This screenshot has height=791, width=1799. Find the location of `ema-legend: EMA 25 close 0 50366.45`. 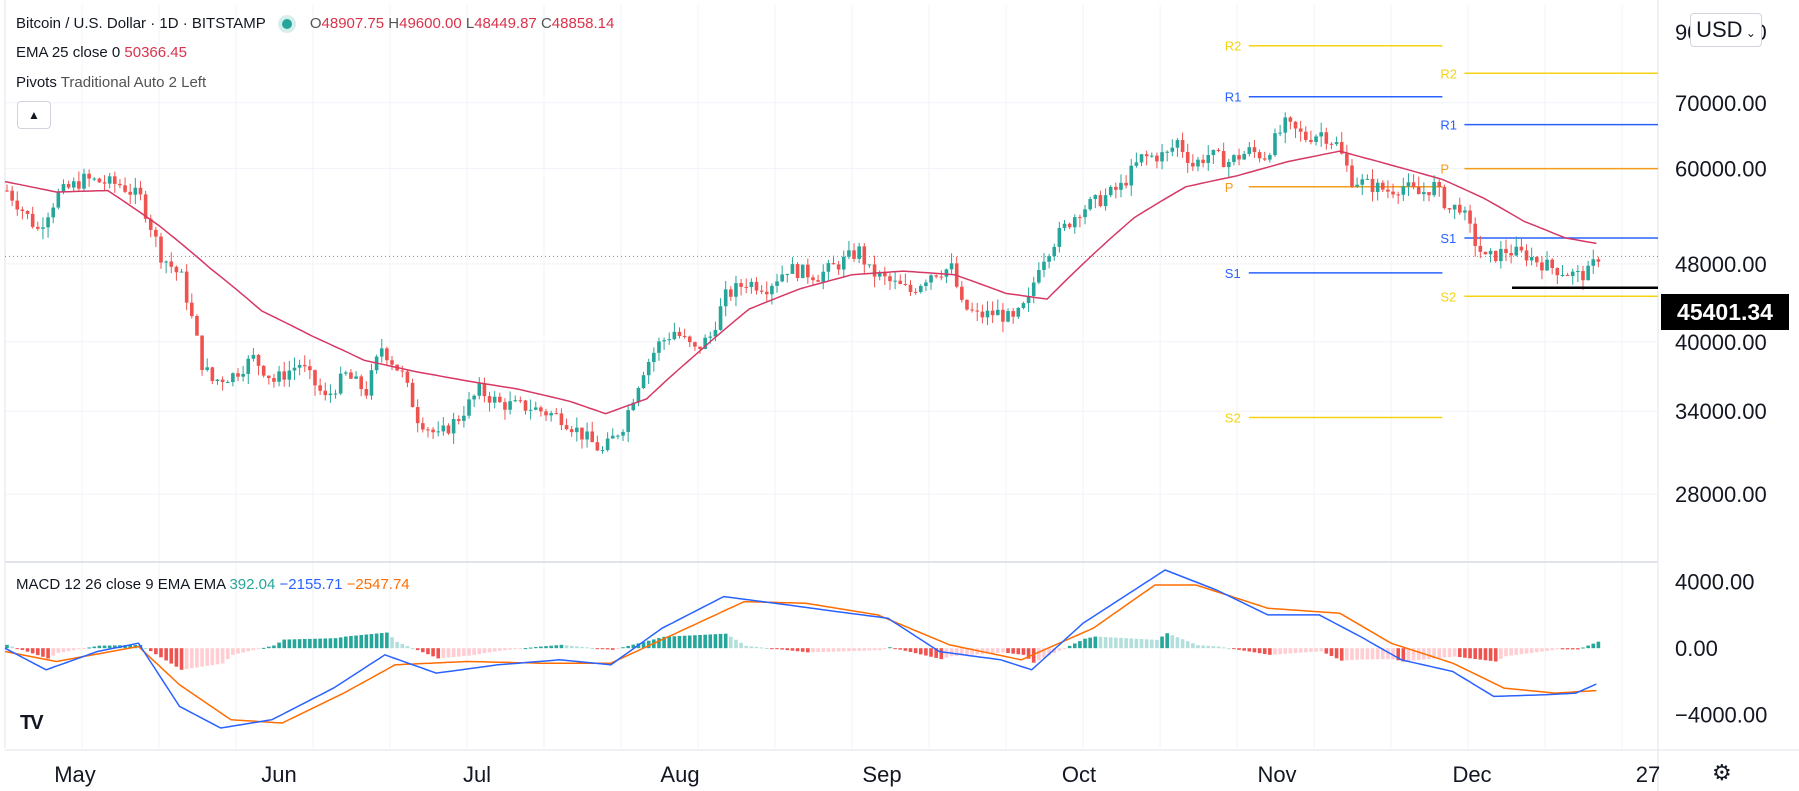

ema-legend: EMA 25 close 0 50366.45 is located at coordinates (101, 52).